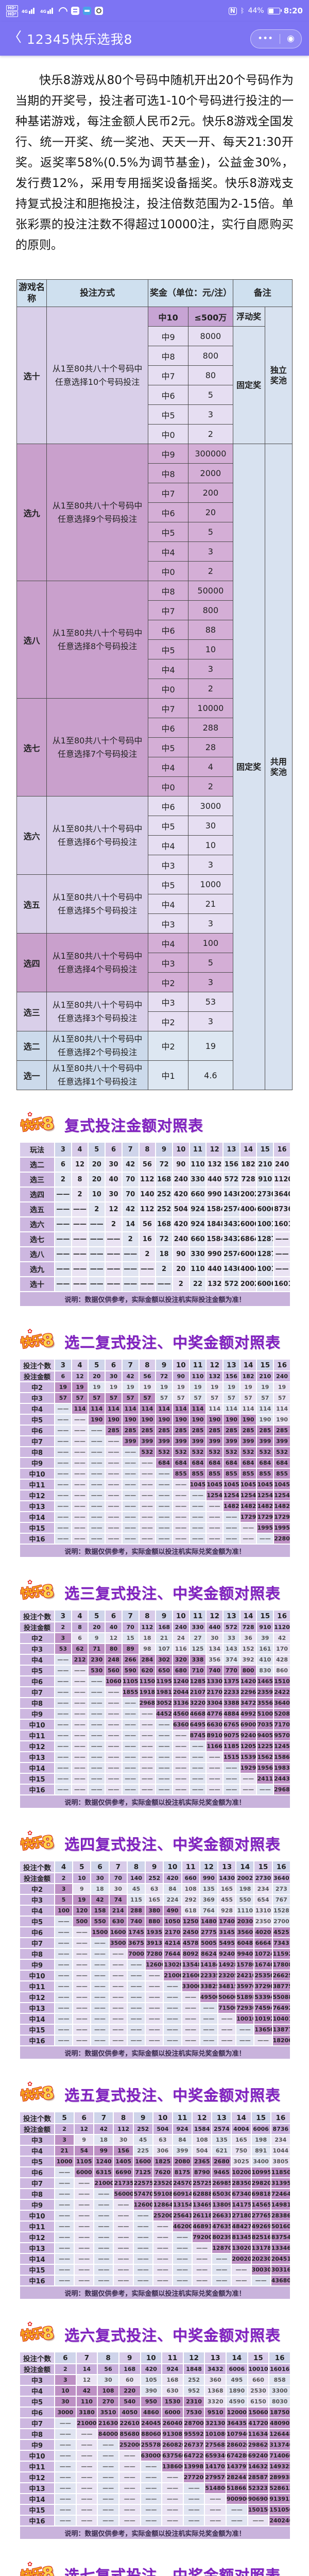 This screenshot has width=309, height=2576. Describe the element at coordinates (248, 1768) in the screenshot. I see `value-cell: 19292` at that location.